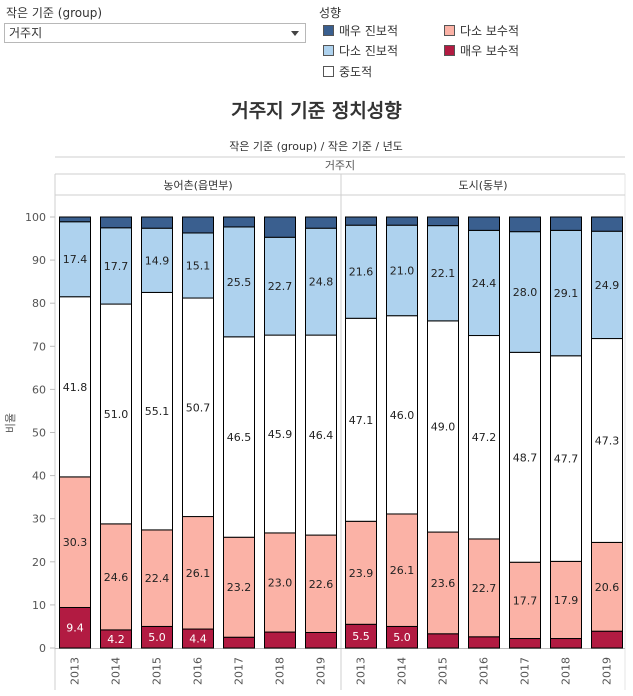  What do you see at coordinates (39, 260) in the screenshot?
I see `y-tick-label: 90` at bounding box center [39, 260].